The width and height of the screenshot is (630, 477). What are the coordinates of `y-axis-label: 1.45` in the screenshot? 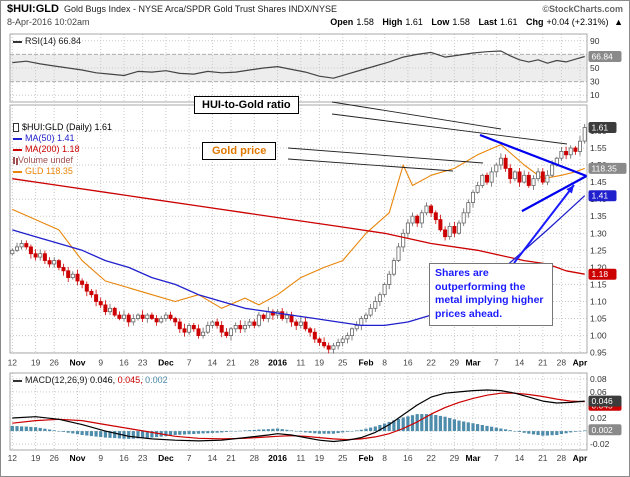 It's located at (598, 182).